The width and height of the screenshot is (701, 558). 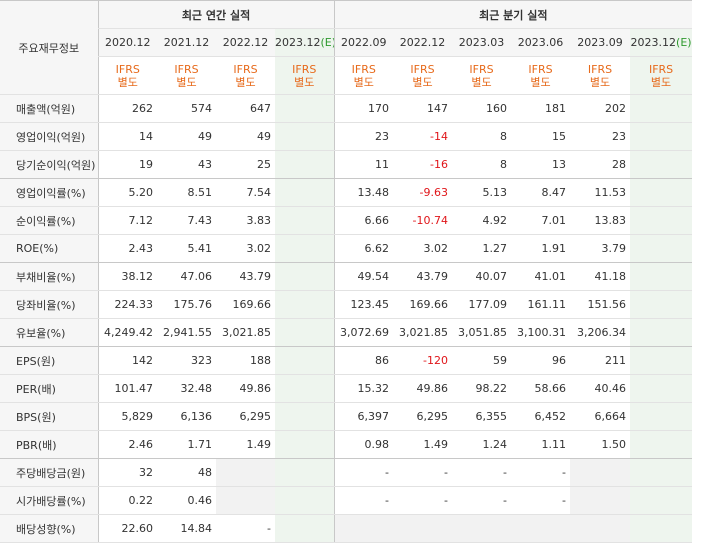 What do you see at coordinates (305, 42) in the screenshot?
I see `annual-period-3: 2023.12(E)` at bounding box center [305, 42].